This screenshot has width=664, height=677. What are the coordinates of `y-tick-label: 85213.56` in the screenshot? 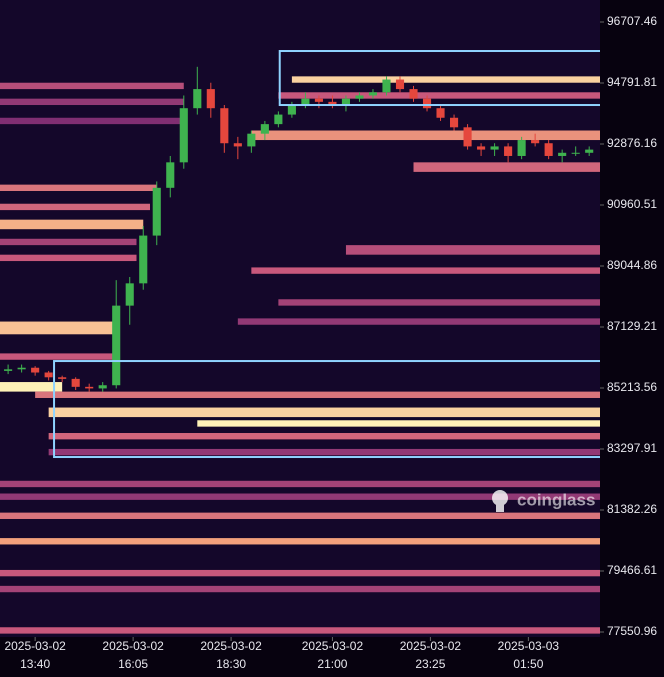 It's located at (632, 387).